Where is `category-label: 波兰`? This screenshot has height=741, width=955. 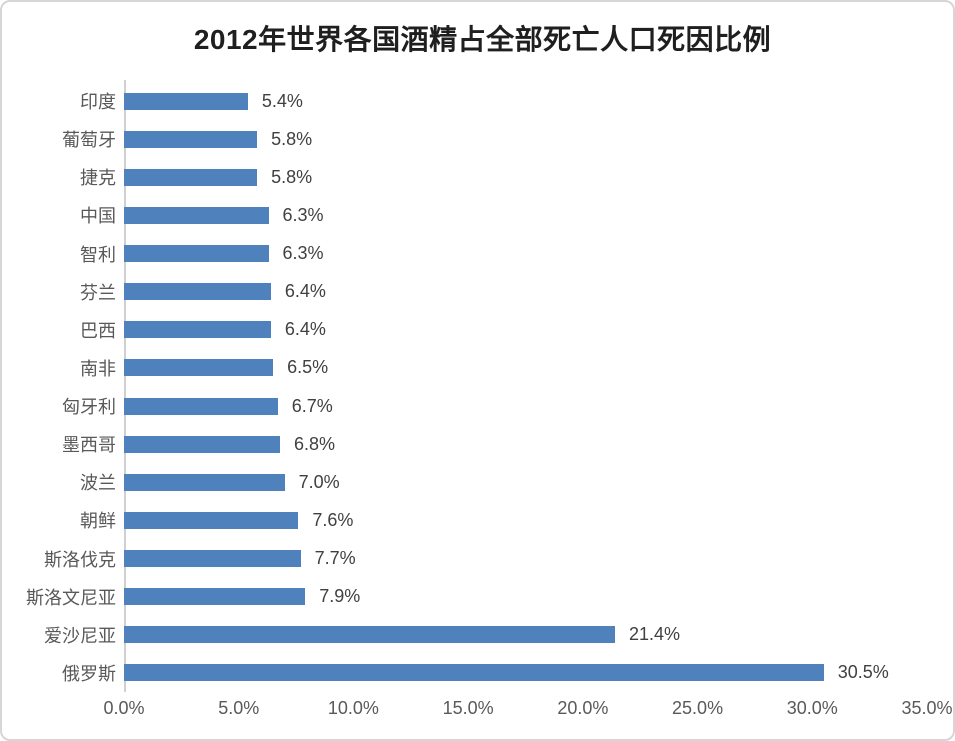 category-label: 波兰 is located at coordinates (98, 483).